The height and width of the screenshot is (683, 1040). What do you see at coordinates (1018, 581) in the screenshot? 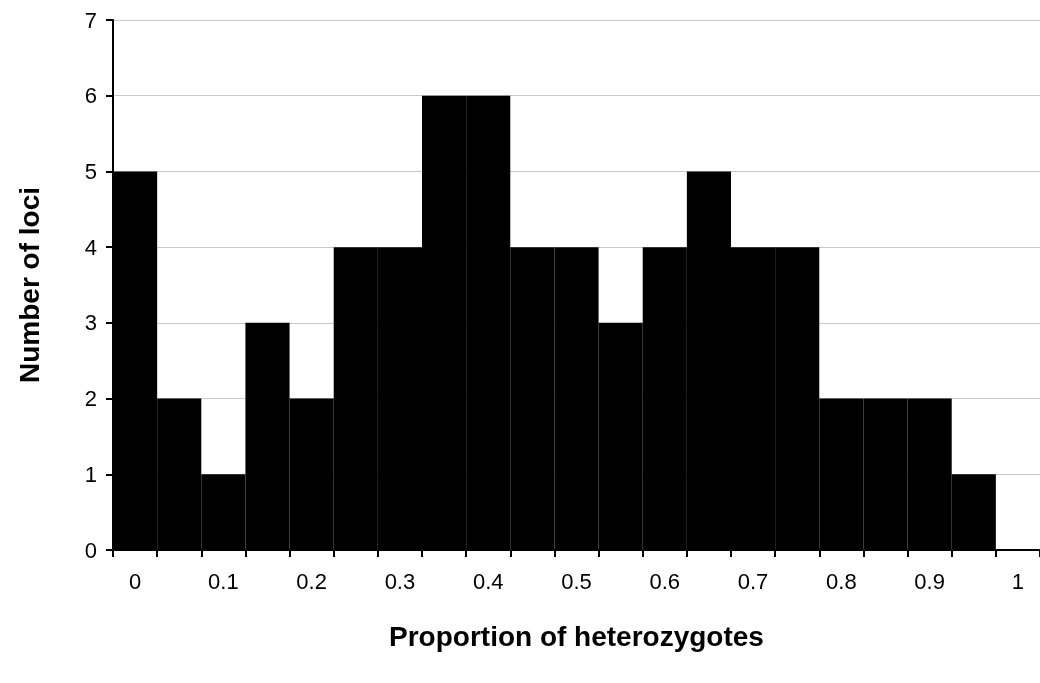
I see `x-tick-label: 1` at bounding box center [1018, 581].